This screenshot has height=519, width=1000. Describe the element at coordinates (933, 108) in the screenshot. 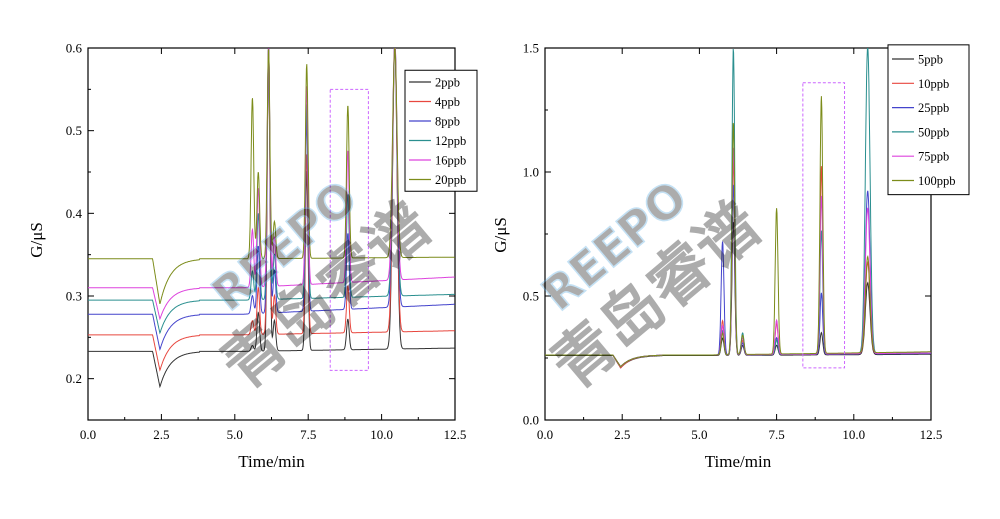

I see `legend-label: 25ppb` at that location.